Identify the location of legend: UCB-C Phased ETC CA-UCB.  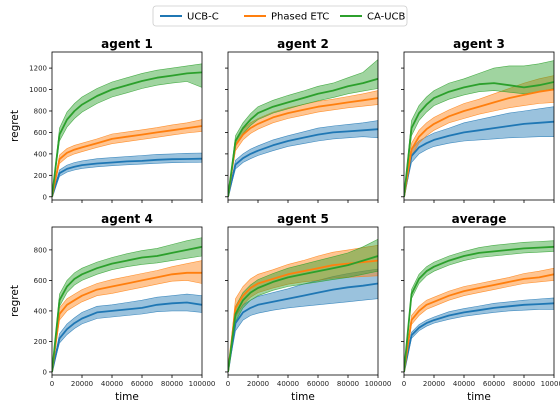
(280, 16).